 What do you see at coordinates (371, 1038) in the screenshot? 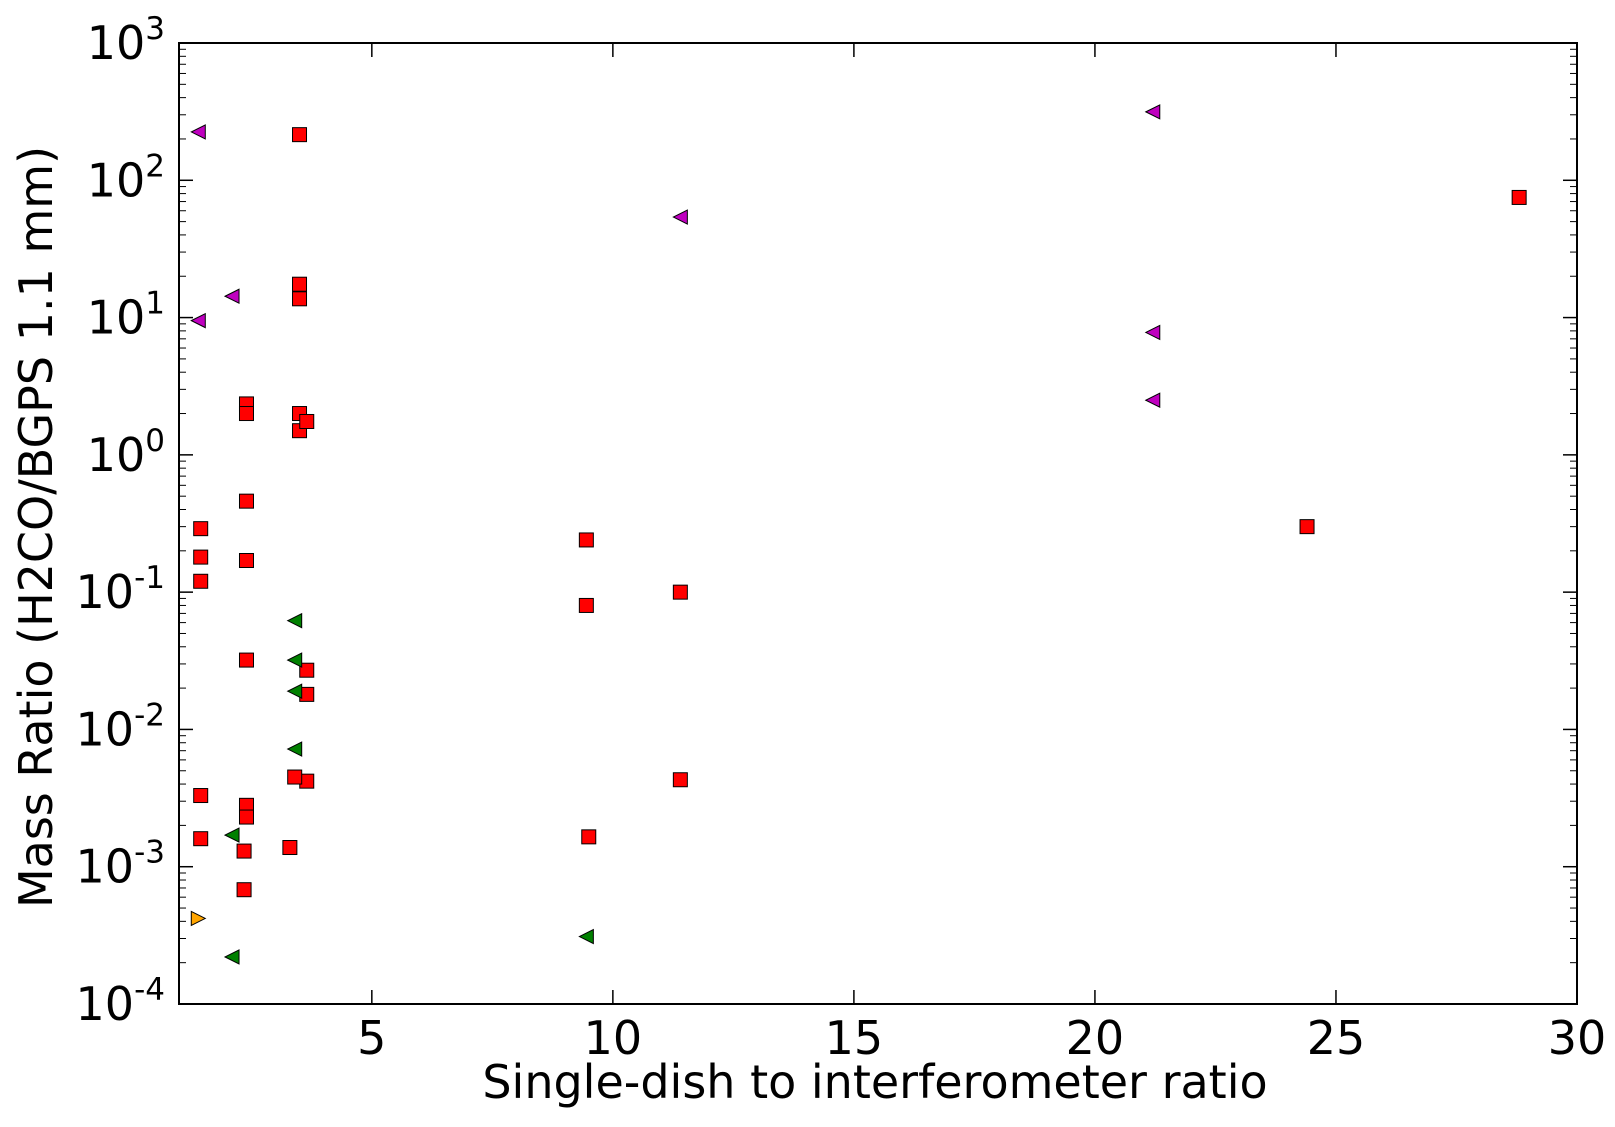
I see `x-tick-label: 5` at bounding box center [371, 1038].